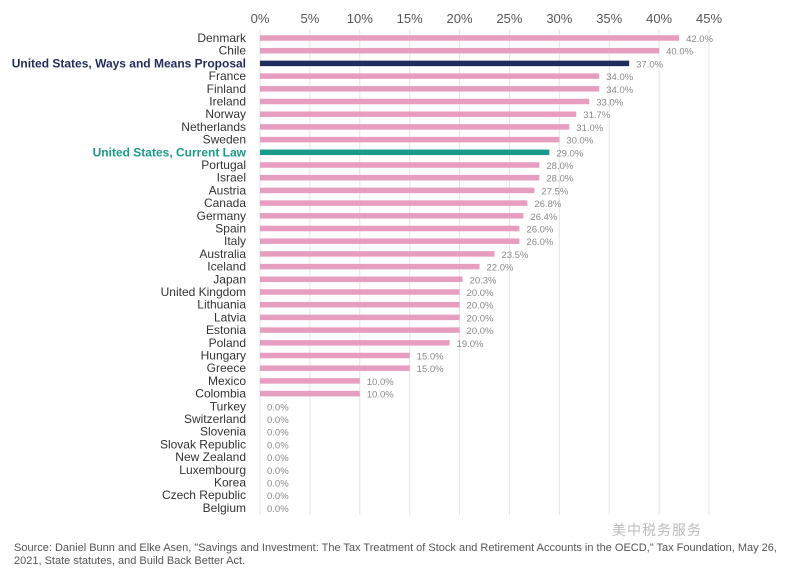 The height and width of the screenshot is (571, 792). Describe the element at coordinates (483, 280) in the screenshot. I see `data-label: 20.3%` at that location.